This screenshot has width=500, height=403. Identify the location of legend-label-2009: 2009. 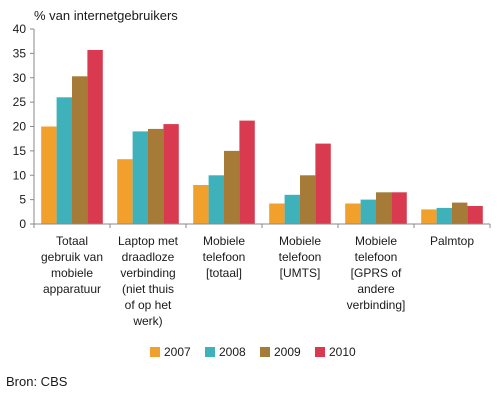
(287, 352).